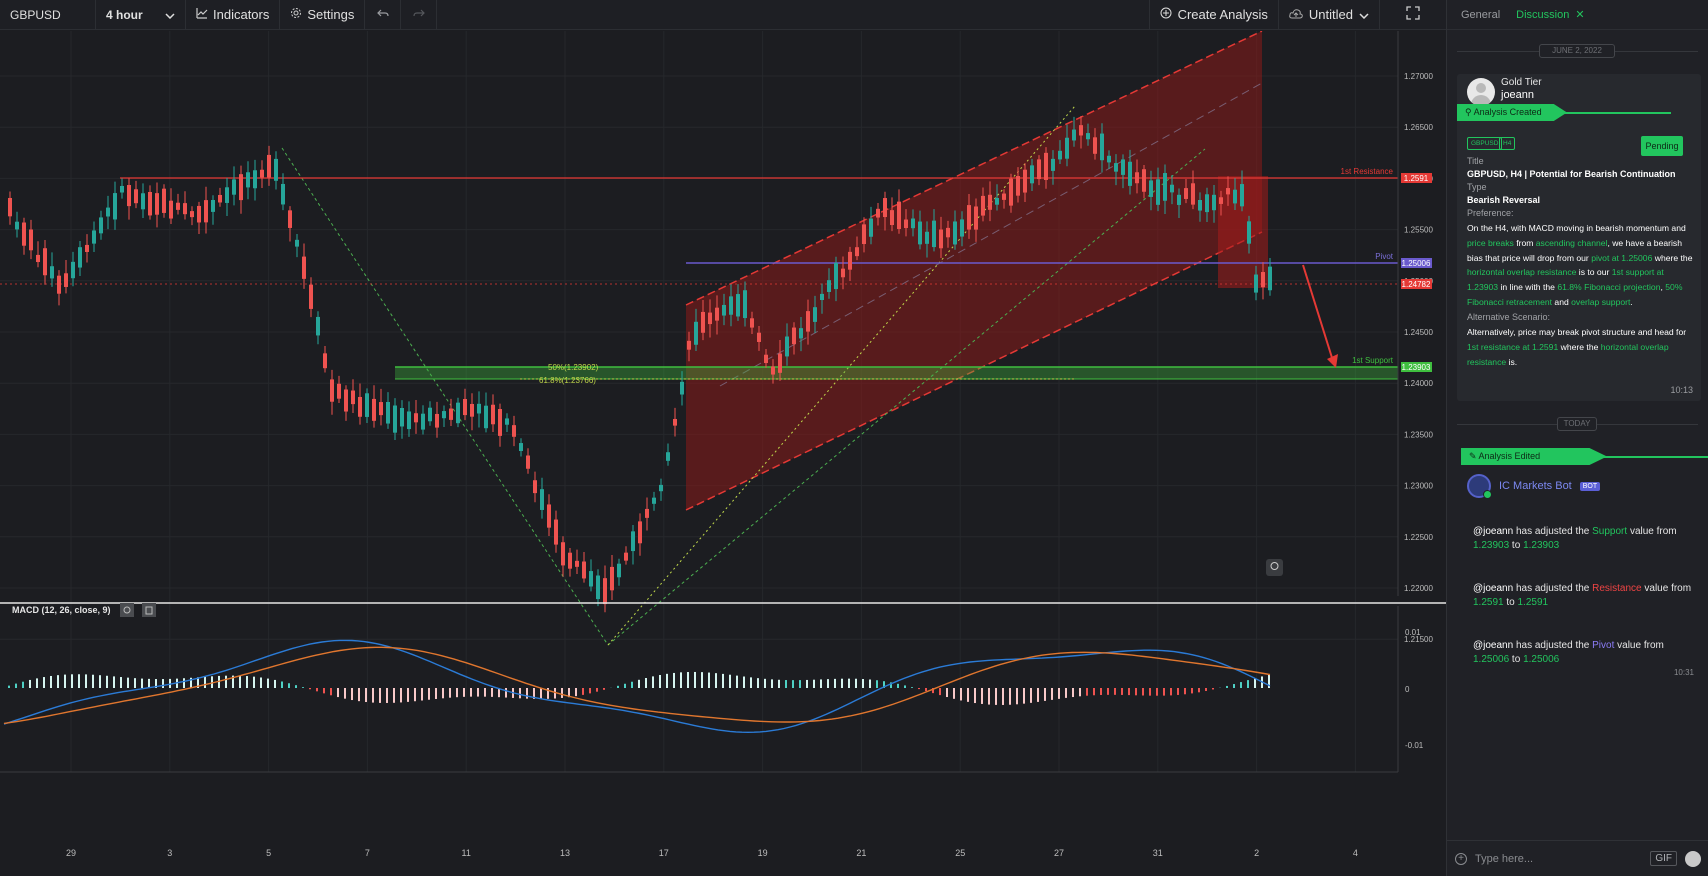 The image size is (1708, 876). I want to click on indicators-icon, so click(202, 14).